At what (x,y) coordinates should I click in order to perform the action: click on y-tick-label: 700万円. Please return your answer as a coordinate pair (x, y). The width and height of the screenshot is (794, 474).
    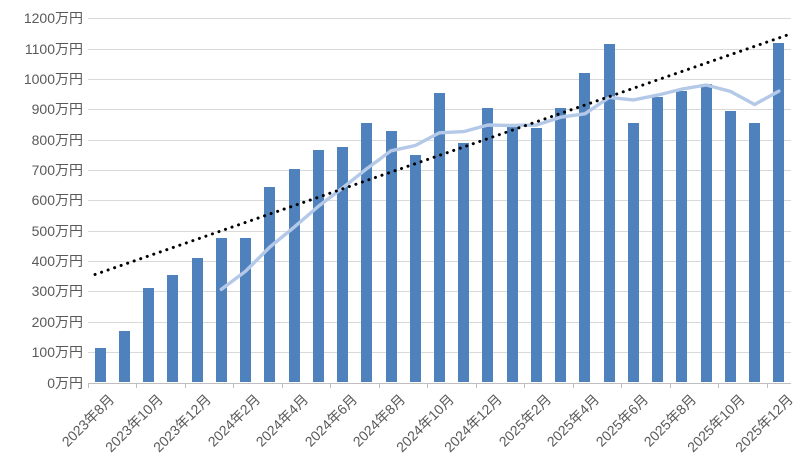
    Looking at the image, I should click on (57, 170).